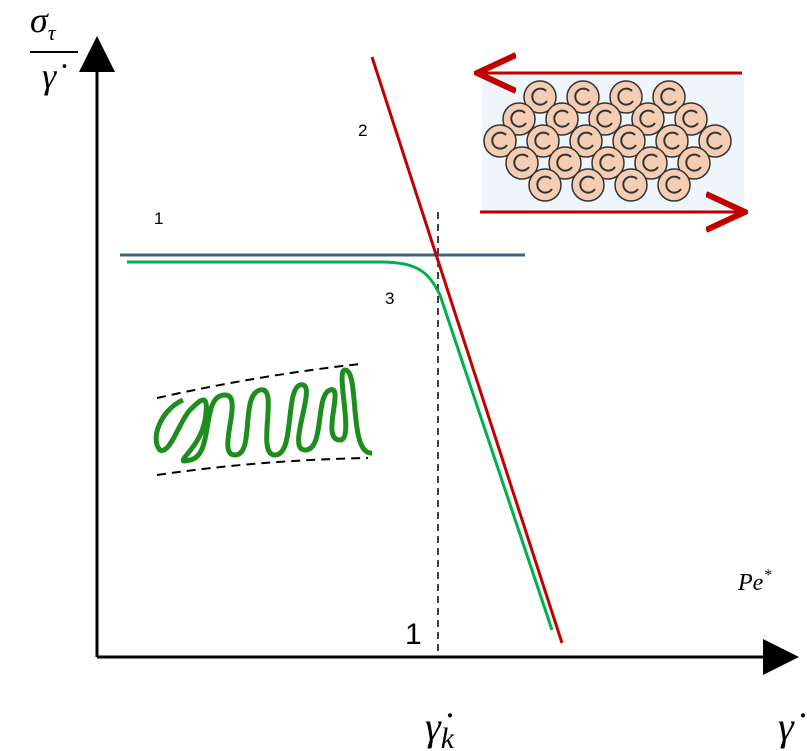 The width and height of the screenshot is (807, 751). I want to click on particles, so click(607, 141).